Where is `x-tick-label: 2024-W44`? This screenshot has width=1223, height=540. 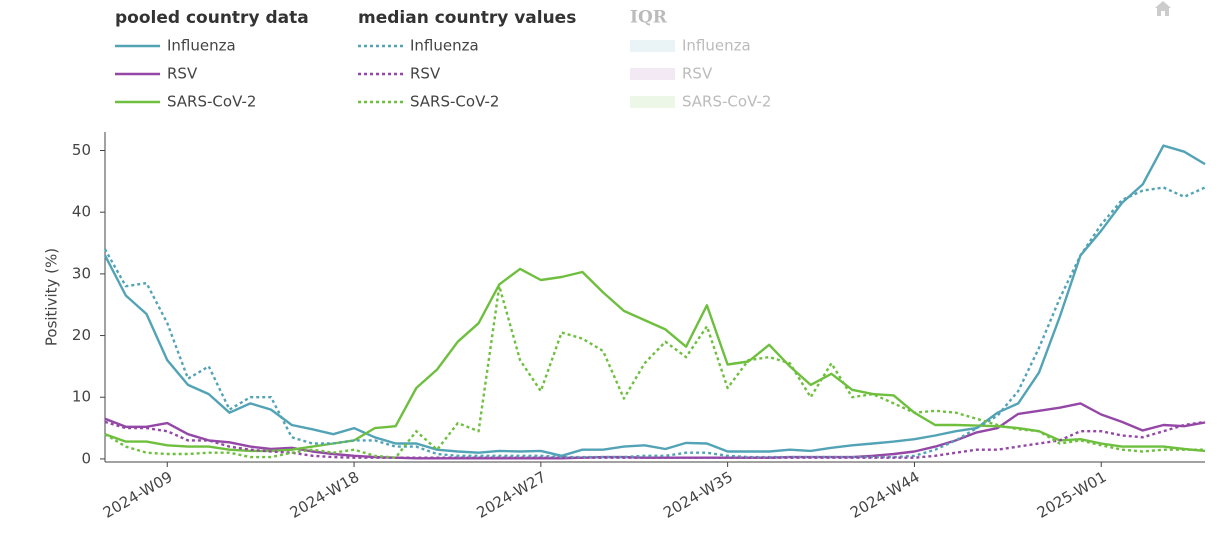 x-tick-label: 2024-W44 is located at coordinates (885, 495).